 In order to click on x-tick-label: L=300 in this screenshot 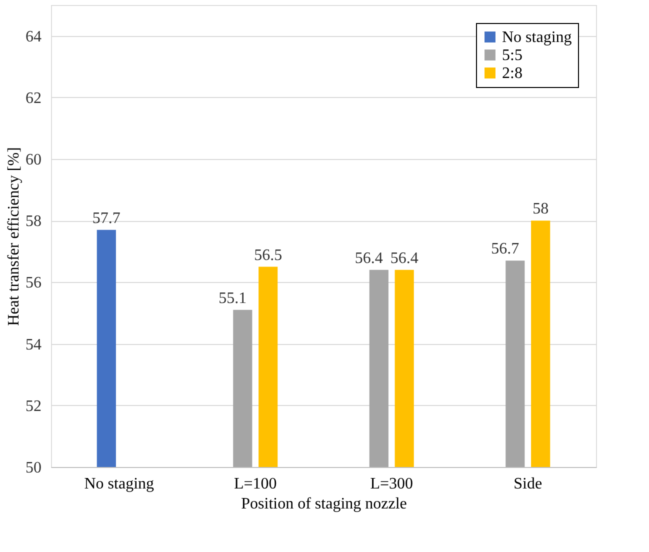, I will do `click(392, 484)`.